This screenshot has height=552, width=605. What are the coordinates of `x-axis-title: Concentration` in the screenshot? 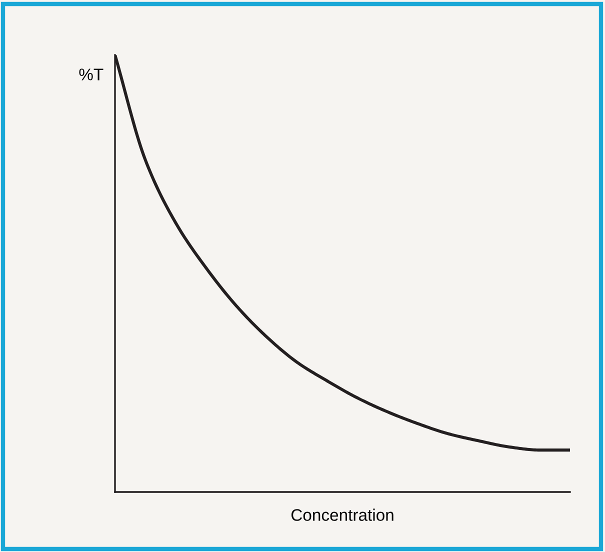 It's located at (342, 514).